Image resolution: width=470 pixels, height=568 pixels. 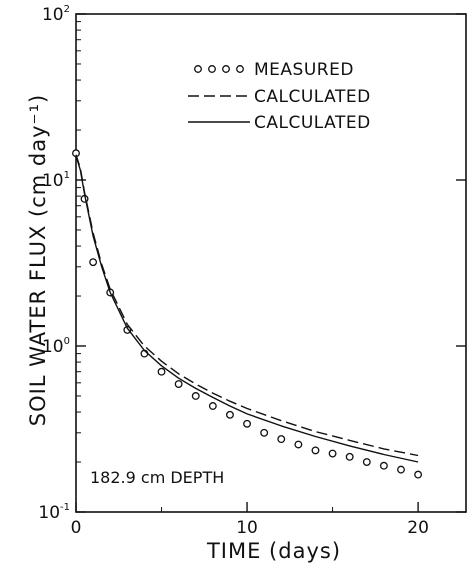 What do you see at coordinates (56, 14) in the screenshot?
I see `y-tick-label: 10²` at bounding box center [56, 14].